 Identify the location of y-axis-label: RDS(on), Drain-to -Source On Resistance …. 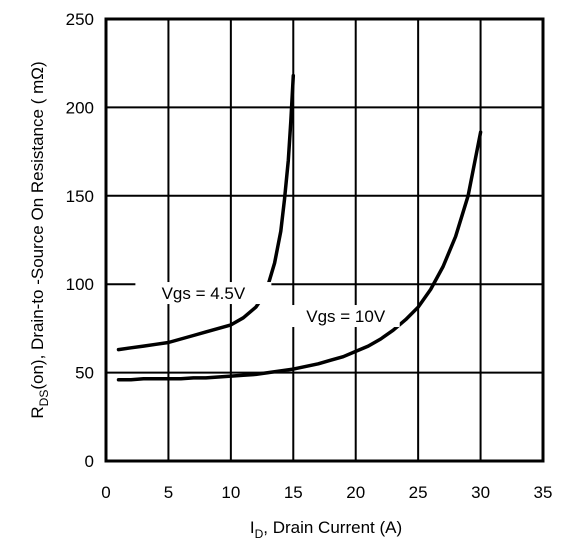
(39, 239).